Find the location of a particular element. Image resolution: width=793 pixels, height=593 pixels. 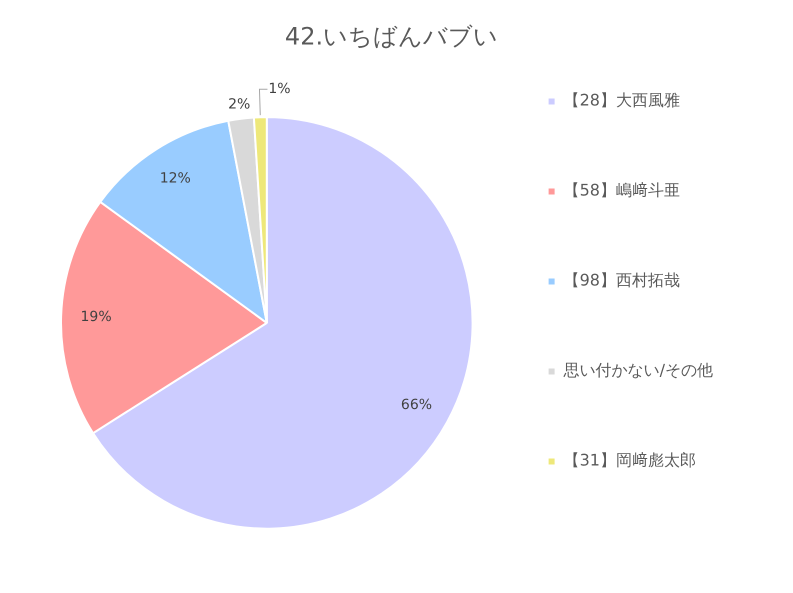

data-label: 66% is located at coordinates (416, 404).